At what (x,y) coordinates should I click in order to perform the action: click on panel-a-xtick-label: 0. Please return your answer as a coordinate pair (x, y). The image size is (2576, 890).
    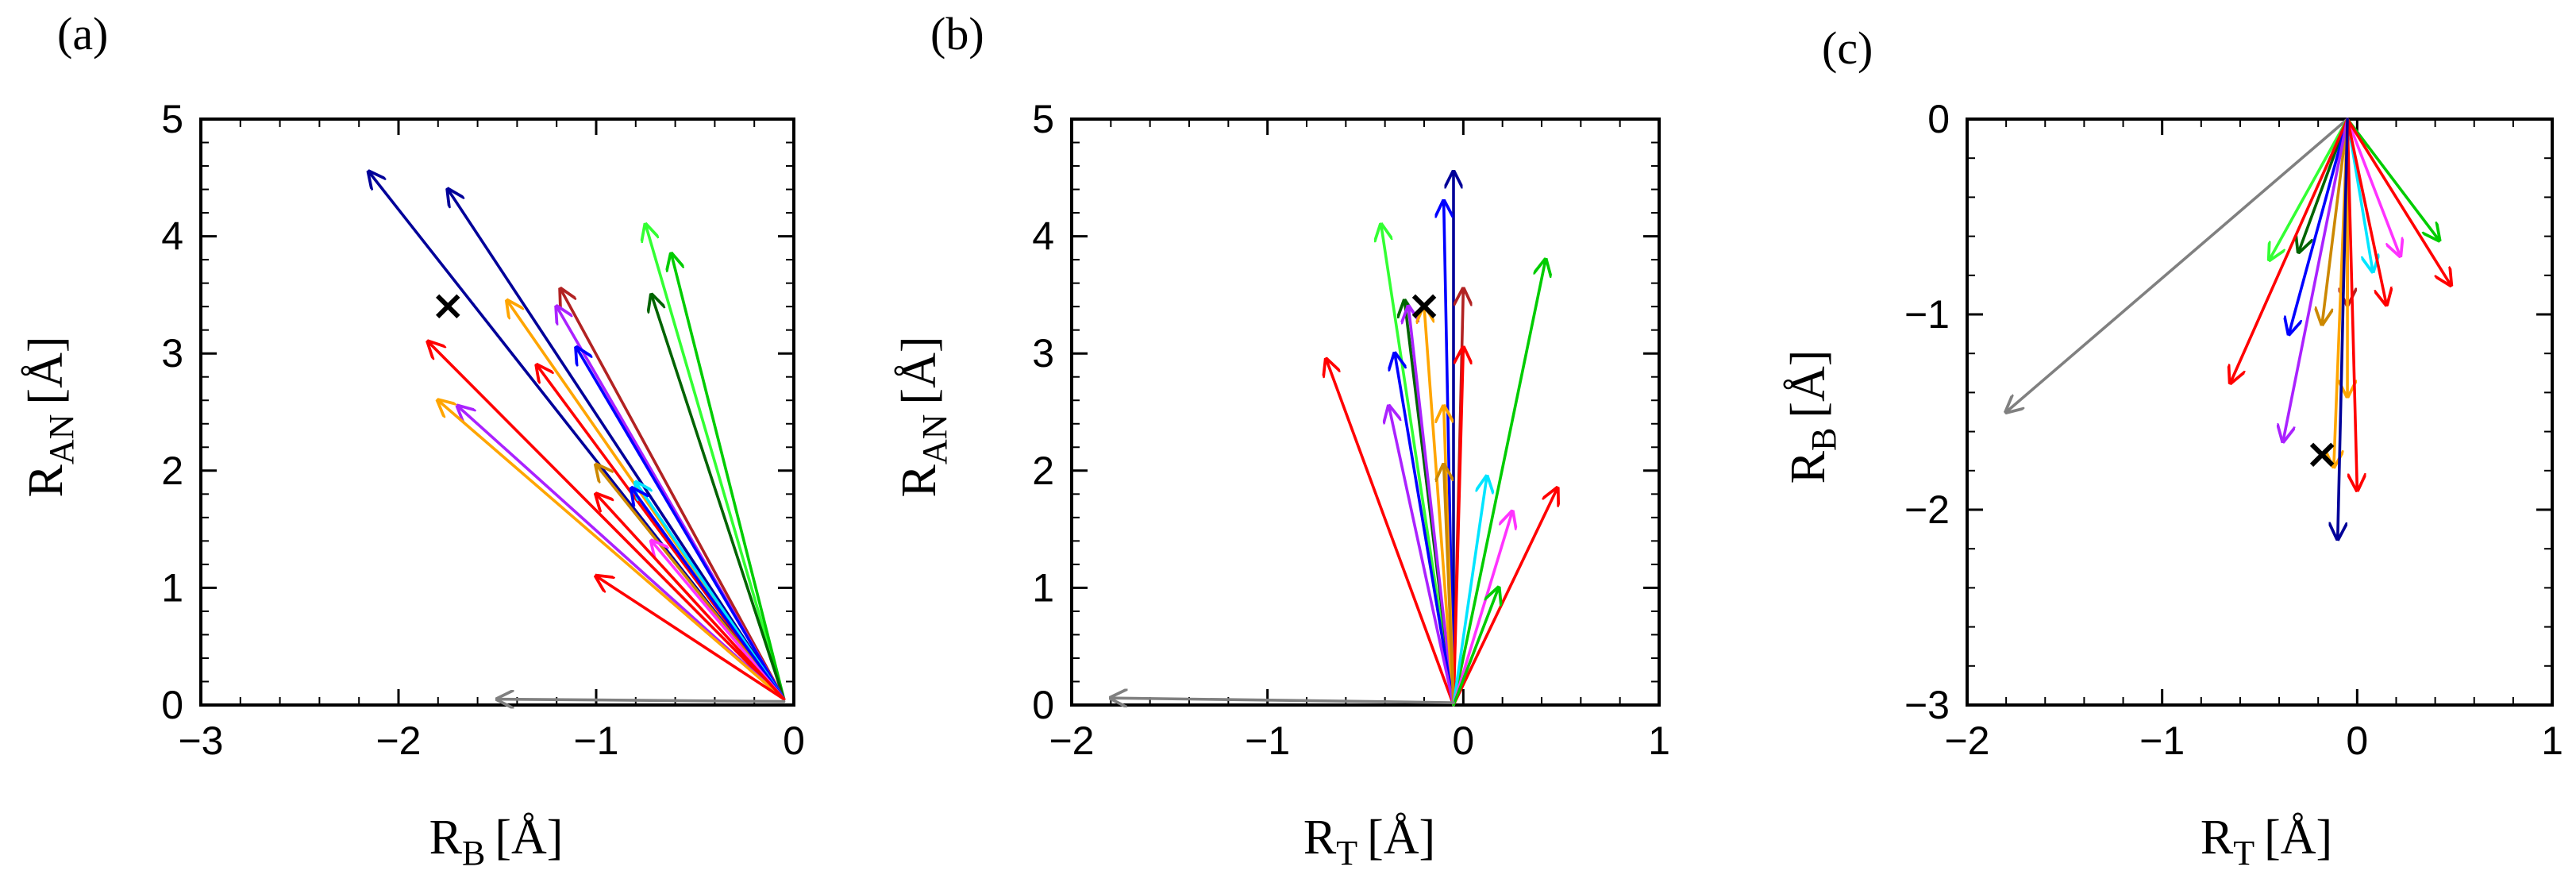
    Looking at the image, I should click on (794, 741).